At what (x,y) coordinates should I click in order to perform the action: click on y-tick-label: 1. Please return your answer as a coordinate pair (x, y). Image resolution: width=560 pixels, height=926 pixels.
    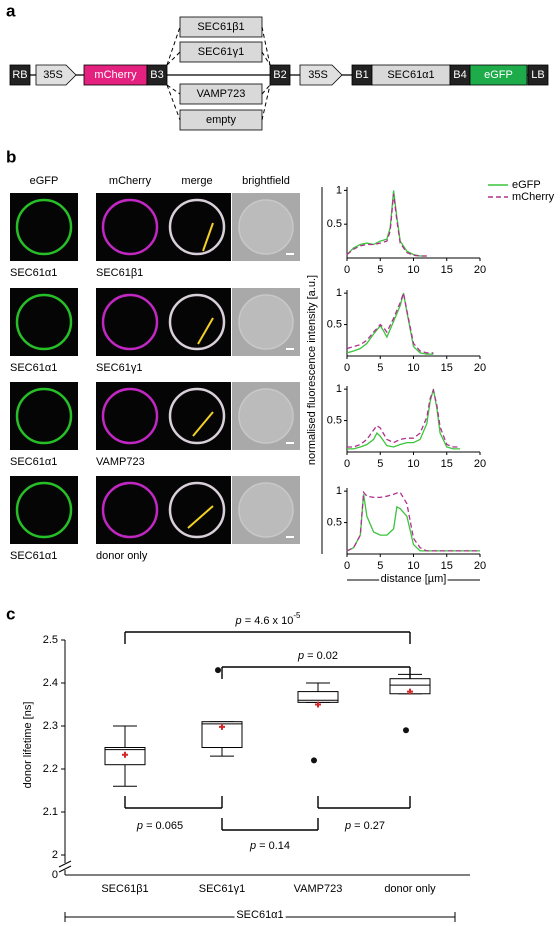
    Looking at the image, I should click on (339, 389).